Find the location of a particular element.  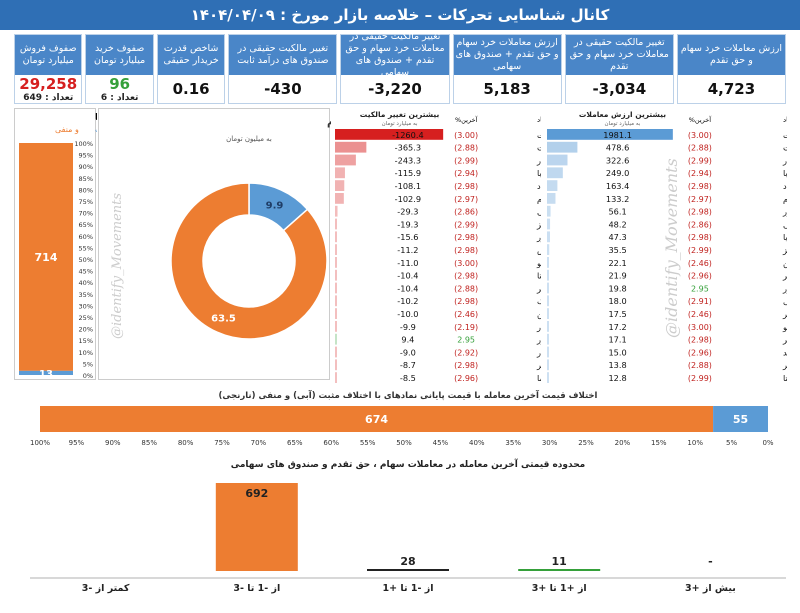

y-tick-label: 35% is located at coordinates (86, 295).